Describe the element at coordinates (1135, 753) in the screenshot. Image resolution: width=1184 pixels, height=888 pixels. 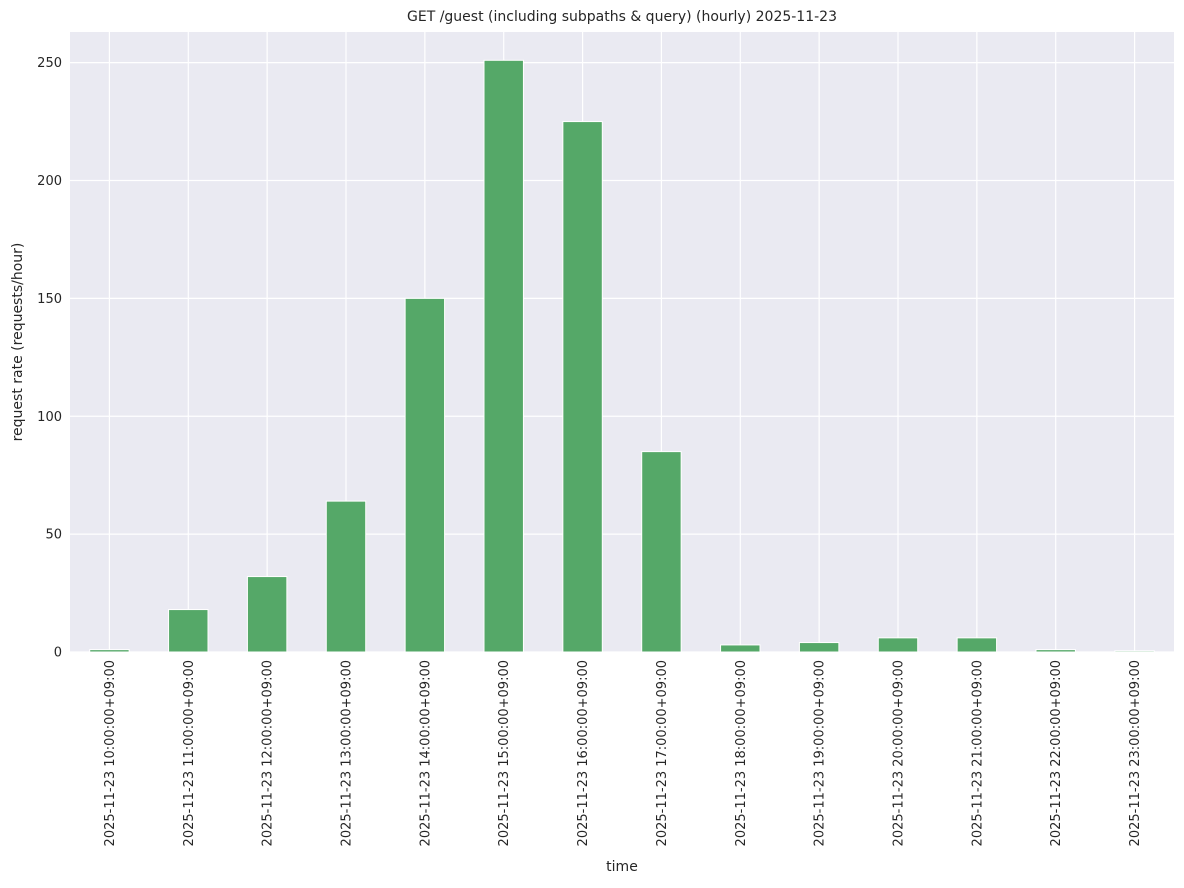
I see `x-tick-label: 2025-11-23 23:00:00+09:00` at that location.